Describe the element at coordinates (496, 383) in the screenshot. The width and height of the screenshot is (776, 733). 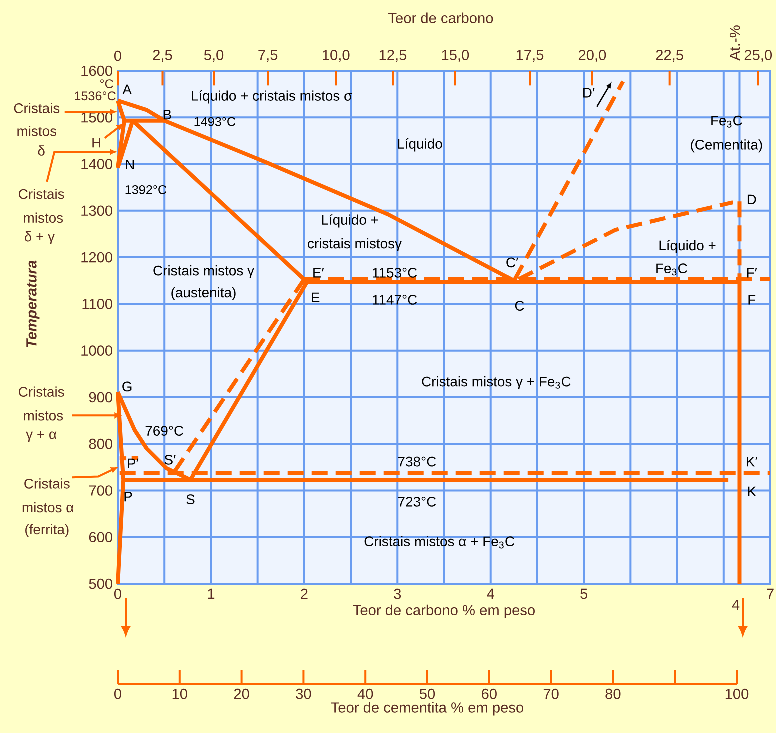
I see `annotation: Cristais mistos γ + Fe$_{3}$C` at that location.